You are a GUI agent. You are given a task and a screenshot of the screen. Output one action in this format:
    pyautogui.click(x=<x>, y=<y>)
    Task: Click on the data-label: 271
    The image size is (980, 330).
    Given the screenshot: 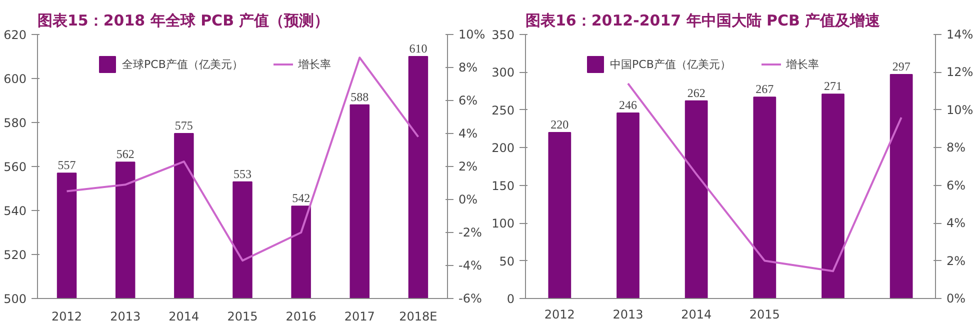 What is the action you would take?
    pyautogui.click(x=833, y=86)
    